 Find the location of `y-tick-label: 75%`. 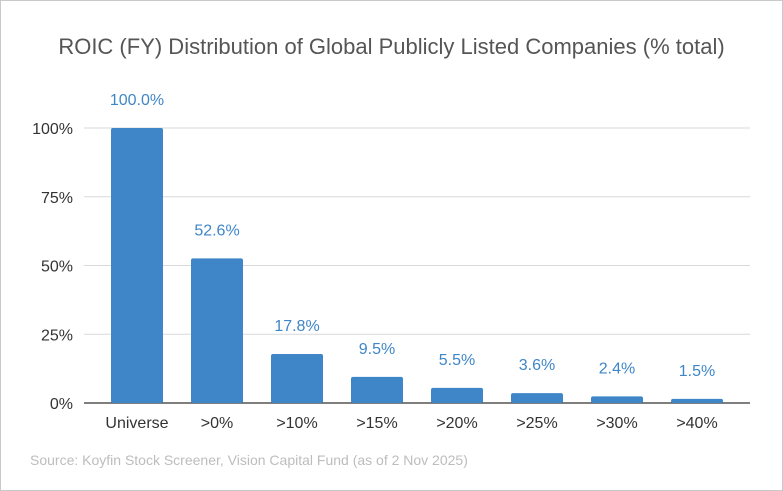

y-tick-label: 75% is located at coordinates (57, 198).